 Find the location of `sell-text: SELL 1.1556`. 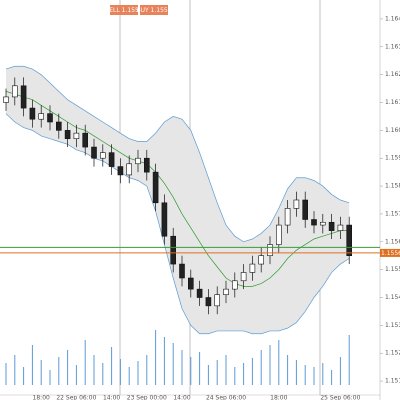

sell-text: SELL 1.1556 is located at coordinates (123, 10).